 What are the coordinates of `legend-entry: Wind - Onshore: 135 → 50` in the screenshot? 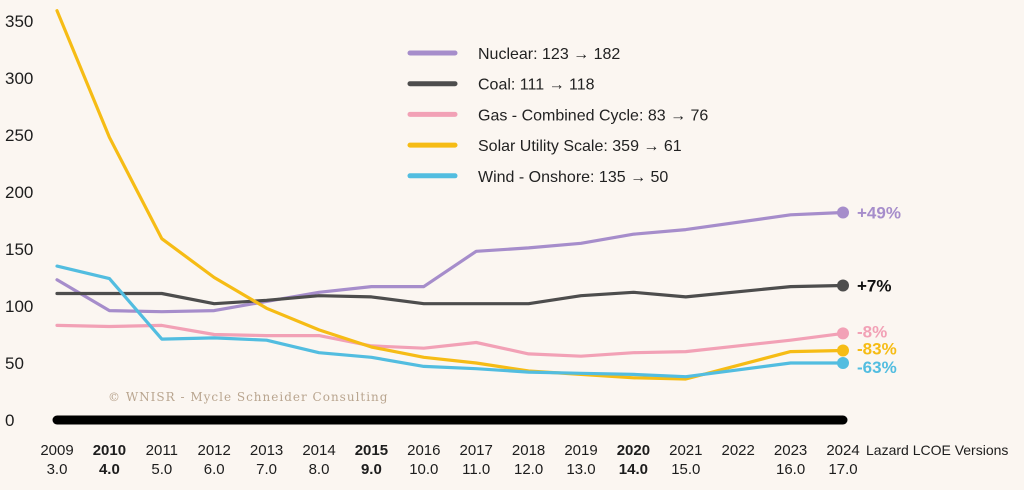 It's located at (573, 177).